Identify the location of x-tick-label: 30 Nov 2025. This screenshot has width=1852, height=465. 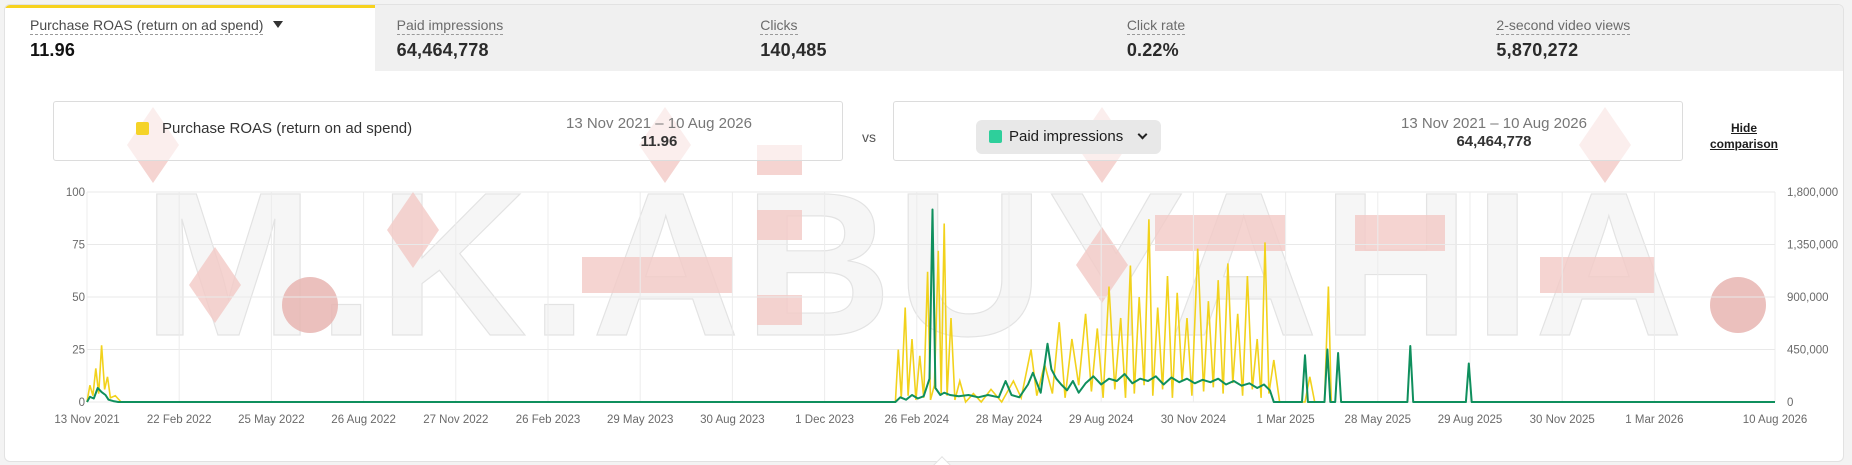
(1562, 420).